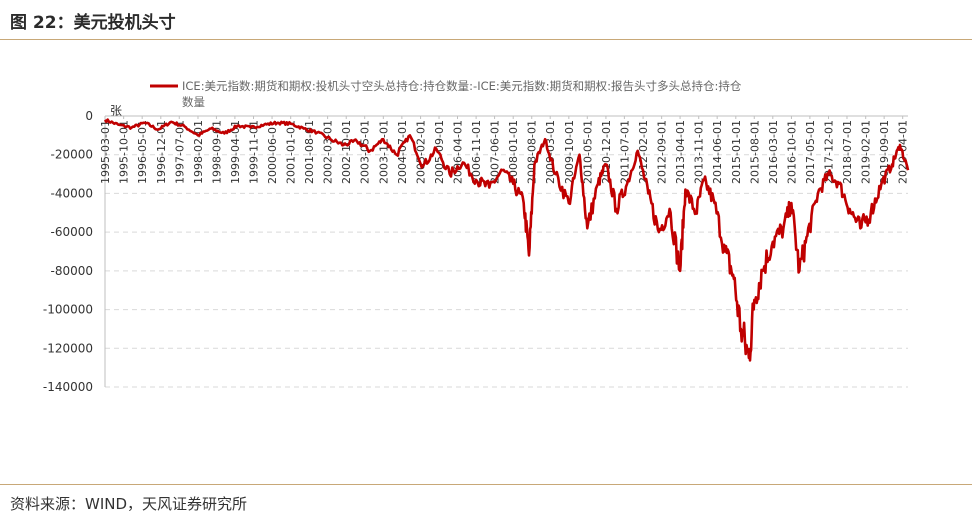 This screenshot has height=523, width=972. I want to click on page-title: 图 22：美元投机头寸, so click(93, 23).